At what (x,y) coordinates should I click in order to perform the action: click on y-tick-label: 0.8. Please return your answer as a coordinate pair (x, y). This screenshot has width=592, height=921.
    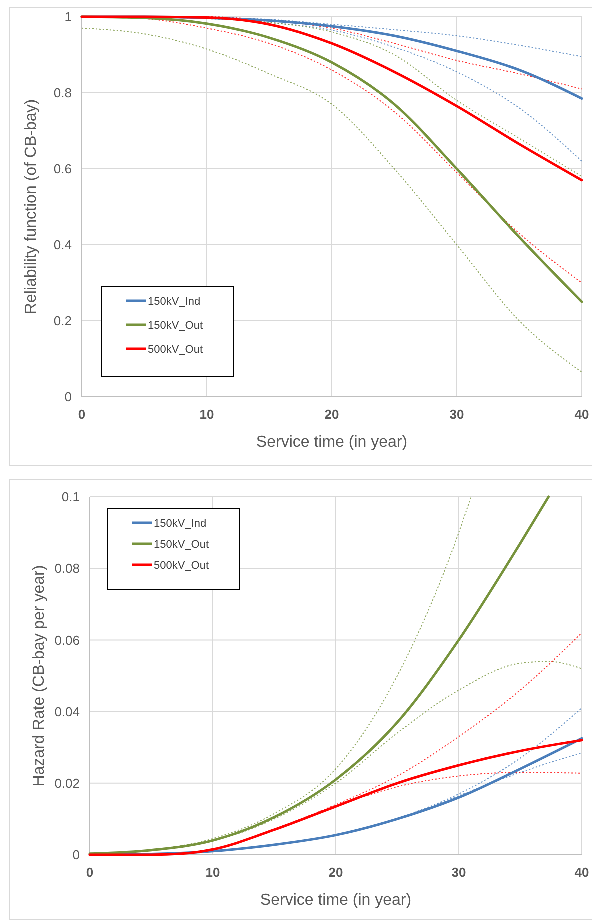
    Looking at the image, I should click on (63, 93).